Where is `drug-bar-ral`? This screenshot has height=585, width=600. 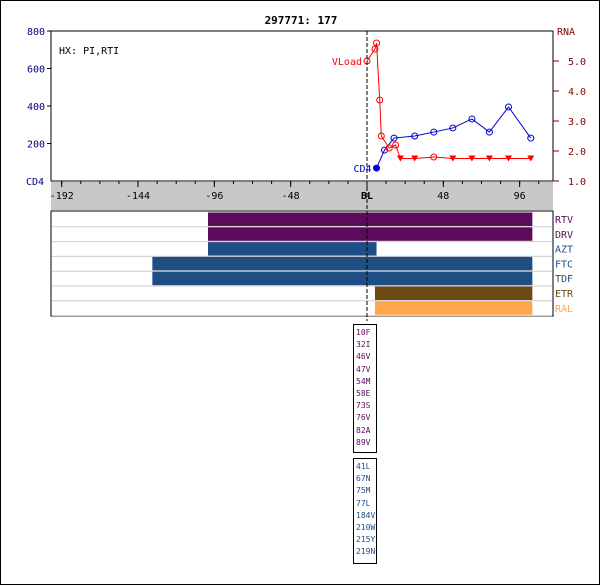
drug-bar-ral is located at coordinates (453, 308).